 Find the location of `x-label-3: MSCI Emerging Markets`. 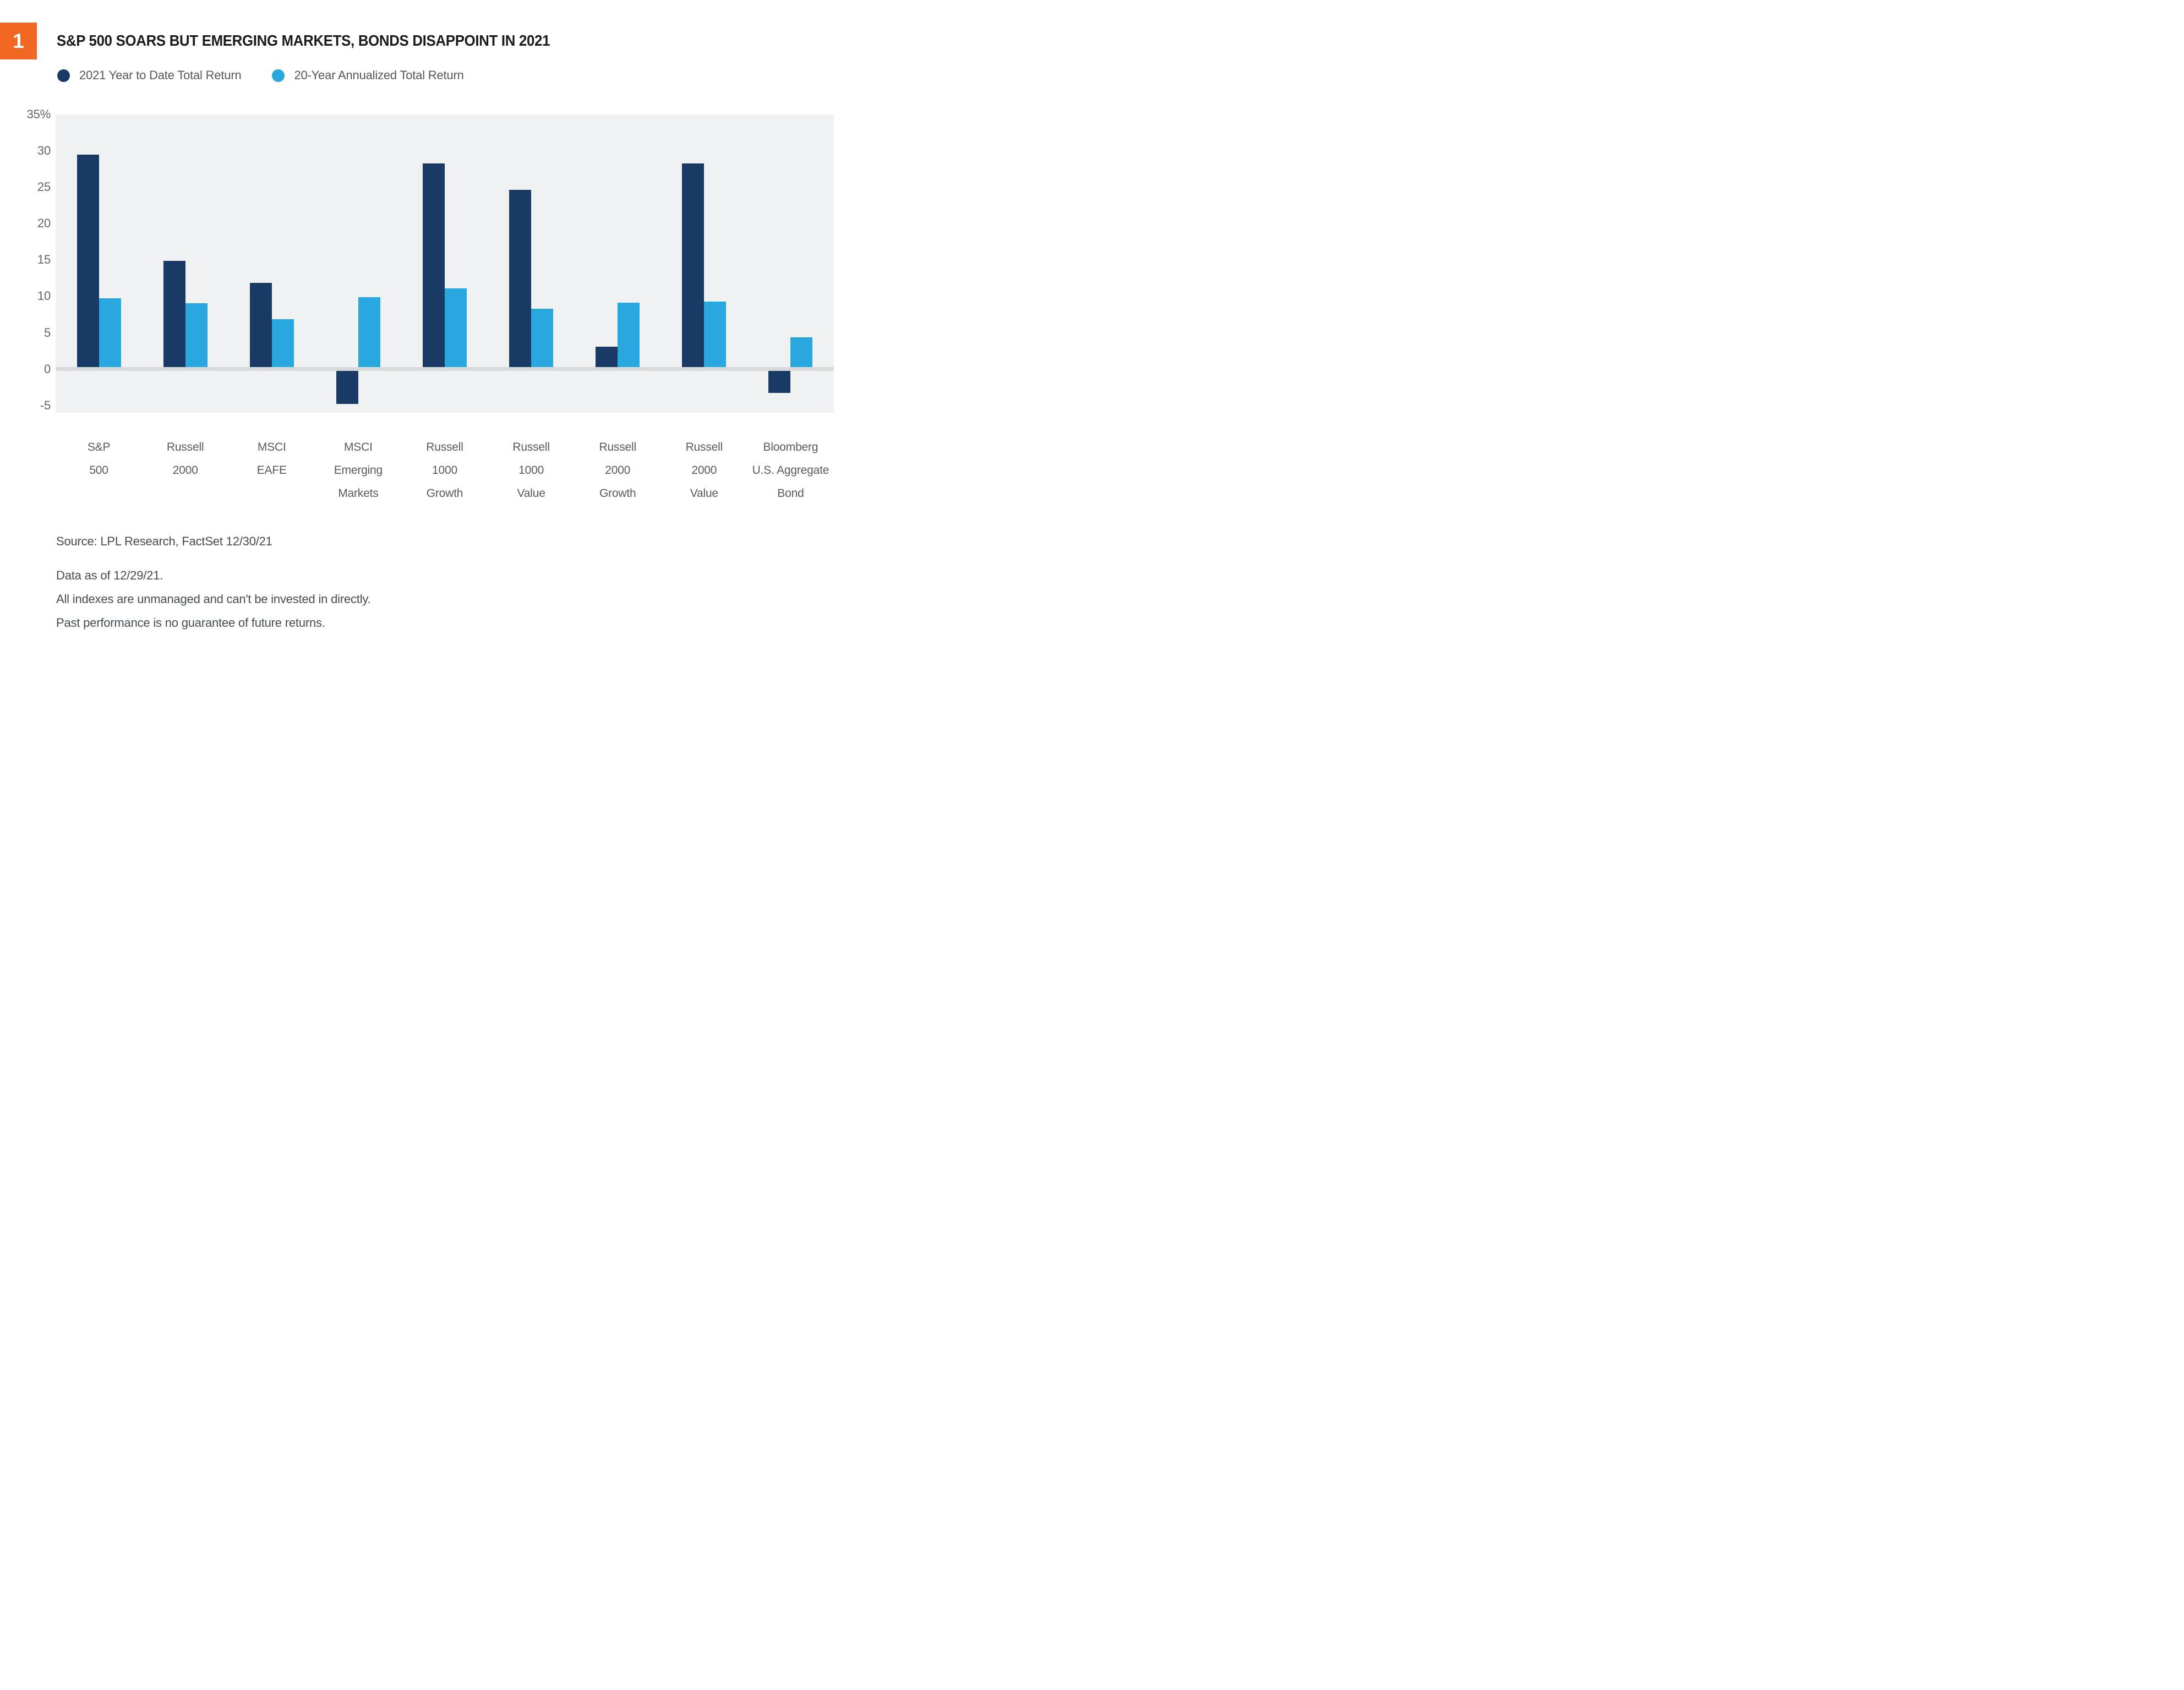

x-label-3: MSCI Emerging Markets is located at coordinates (359, 470).